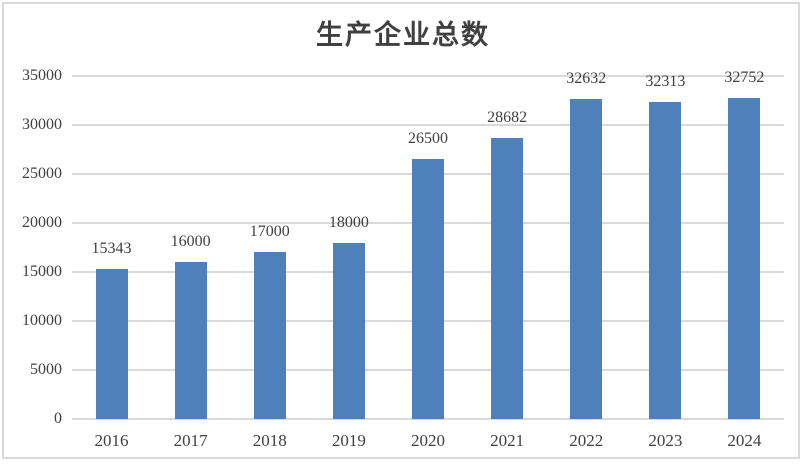  I want to click on bar-2020, so click(428, 289).